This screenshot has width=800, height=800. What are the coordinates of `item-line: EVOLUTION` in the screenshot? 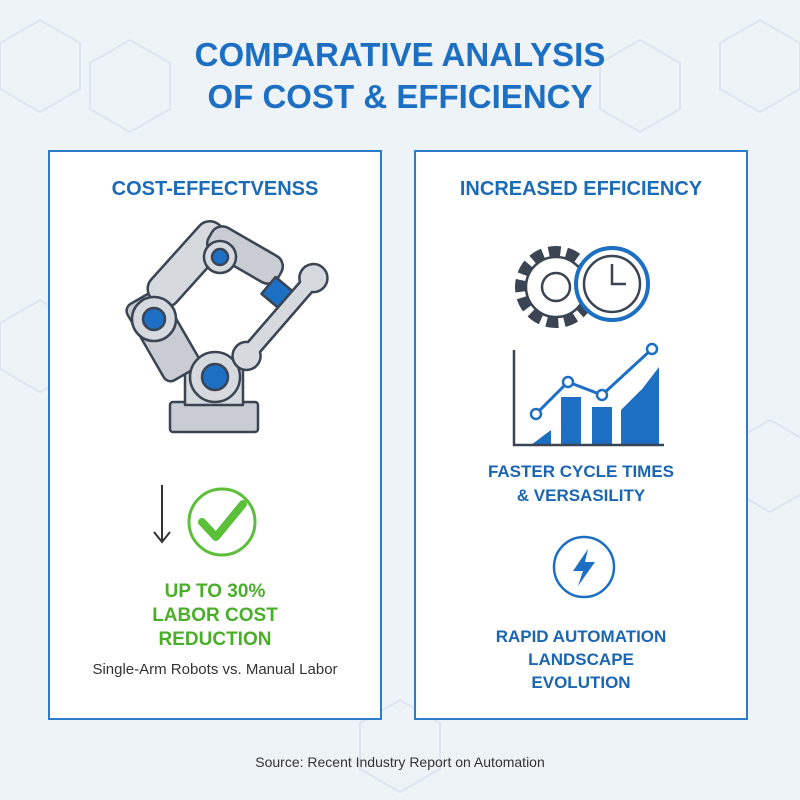 It's located at (581, 682).